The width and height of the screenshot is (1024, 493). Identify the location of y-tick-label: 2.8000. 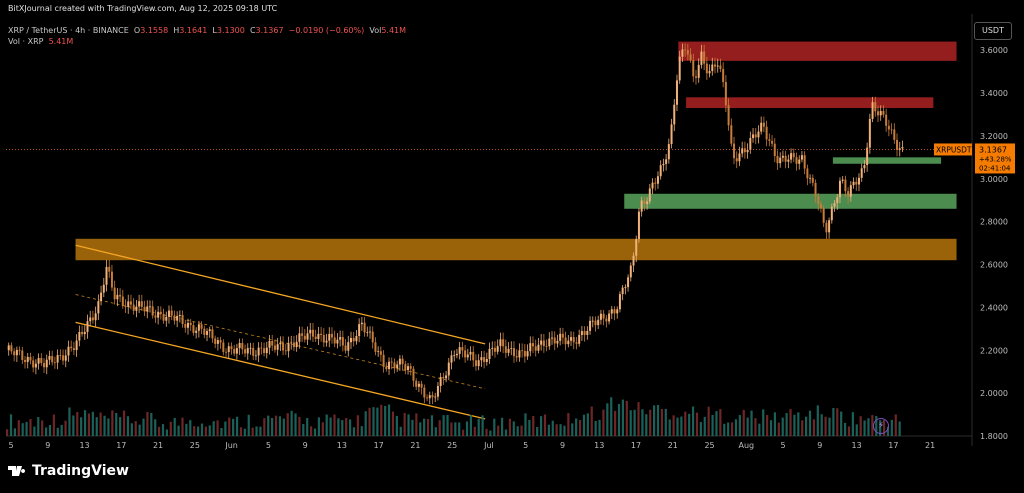
(994, 222).